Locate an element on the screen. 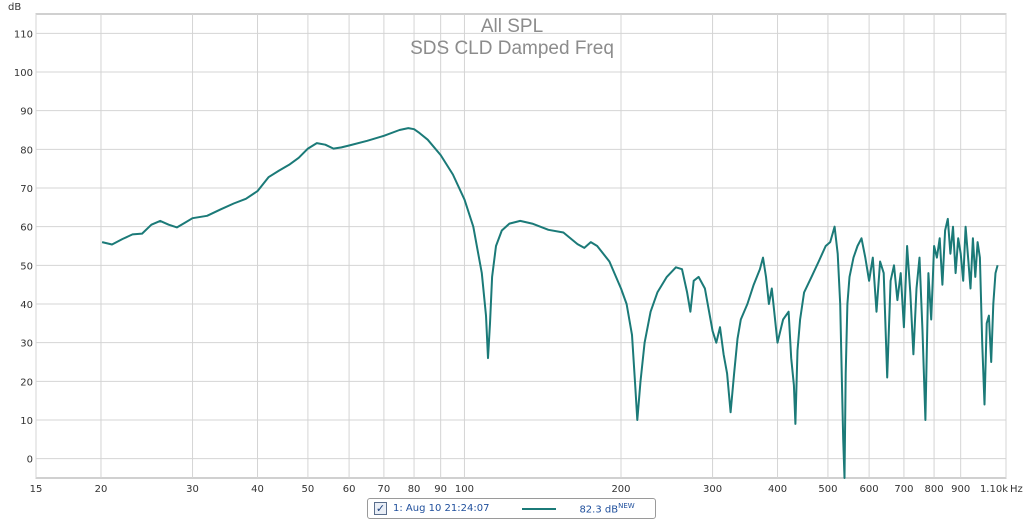  x-tick-label: 30 is located at coordinates (192, 489).